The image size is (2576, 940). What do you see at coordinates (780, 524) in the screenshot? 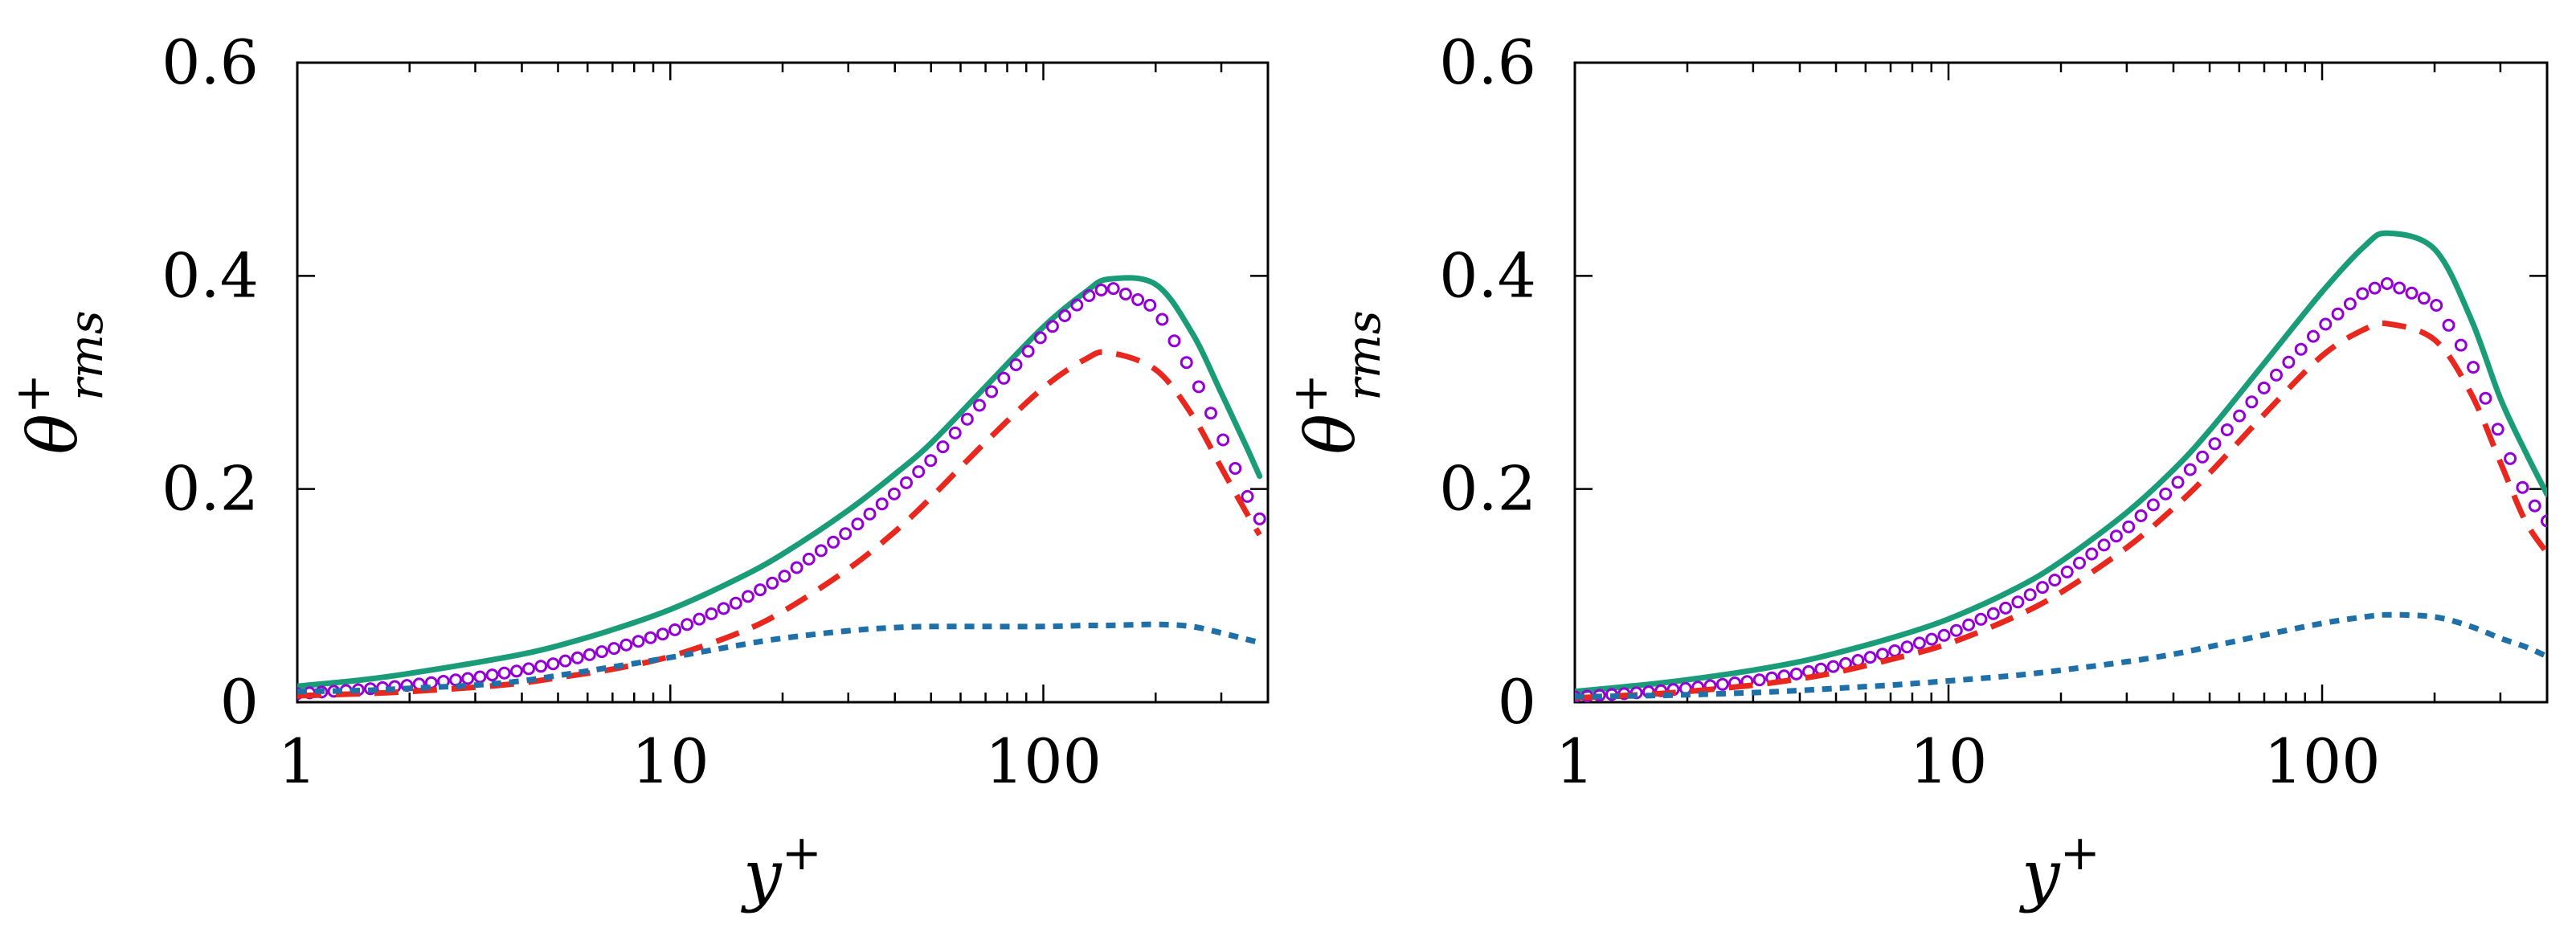
I see `dashed-series-line` at bounding box center [780, 524].